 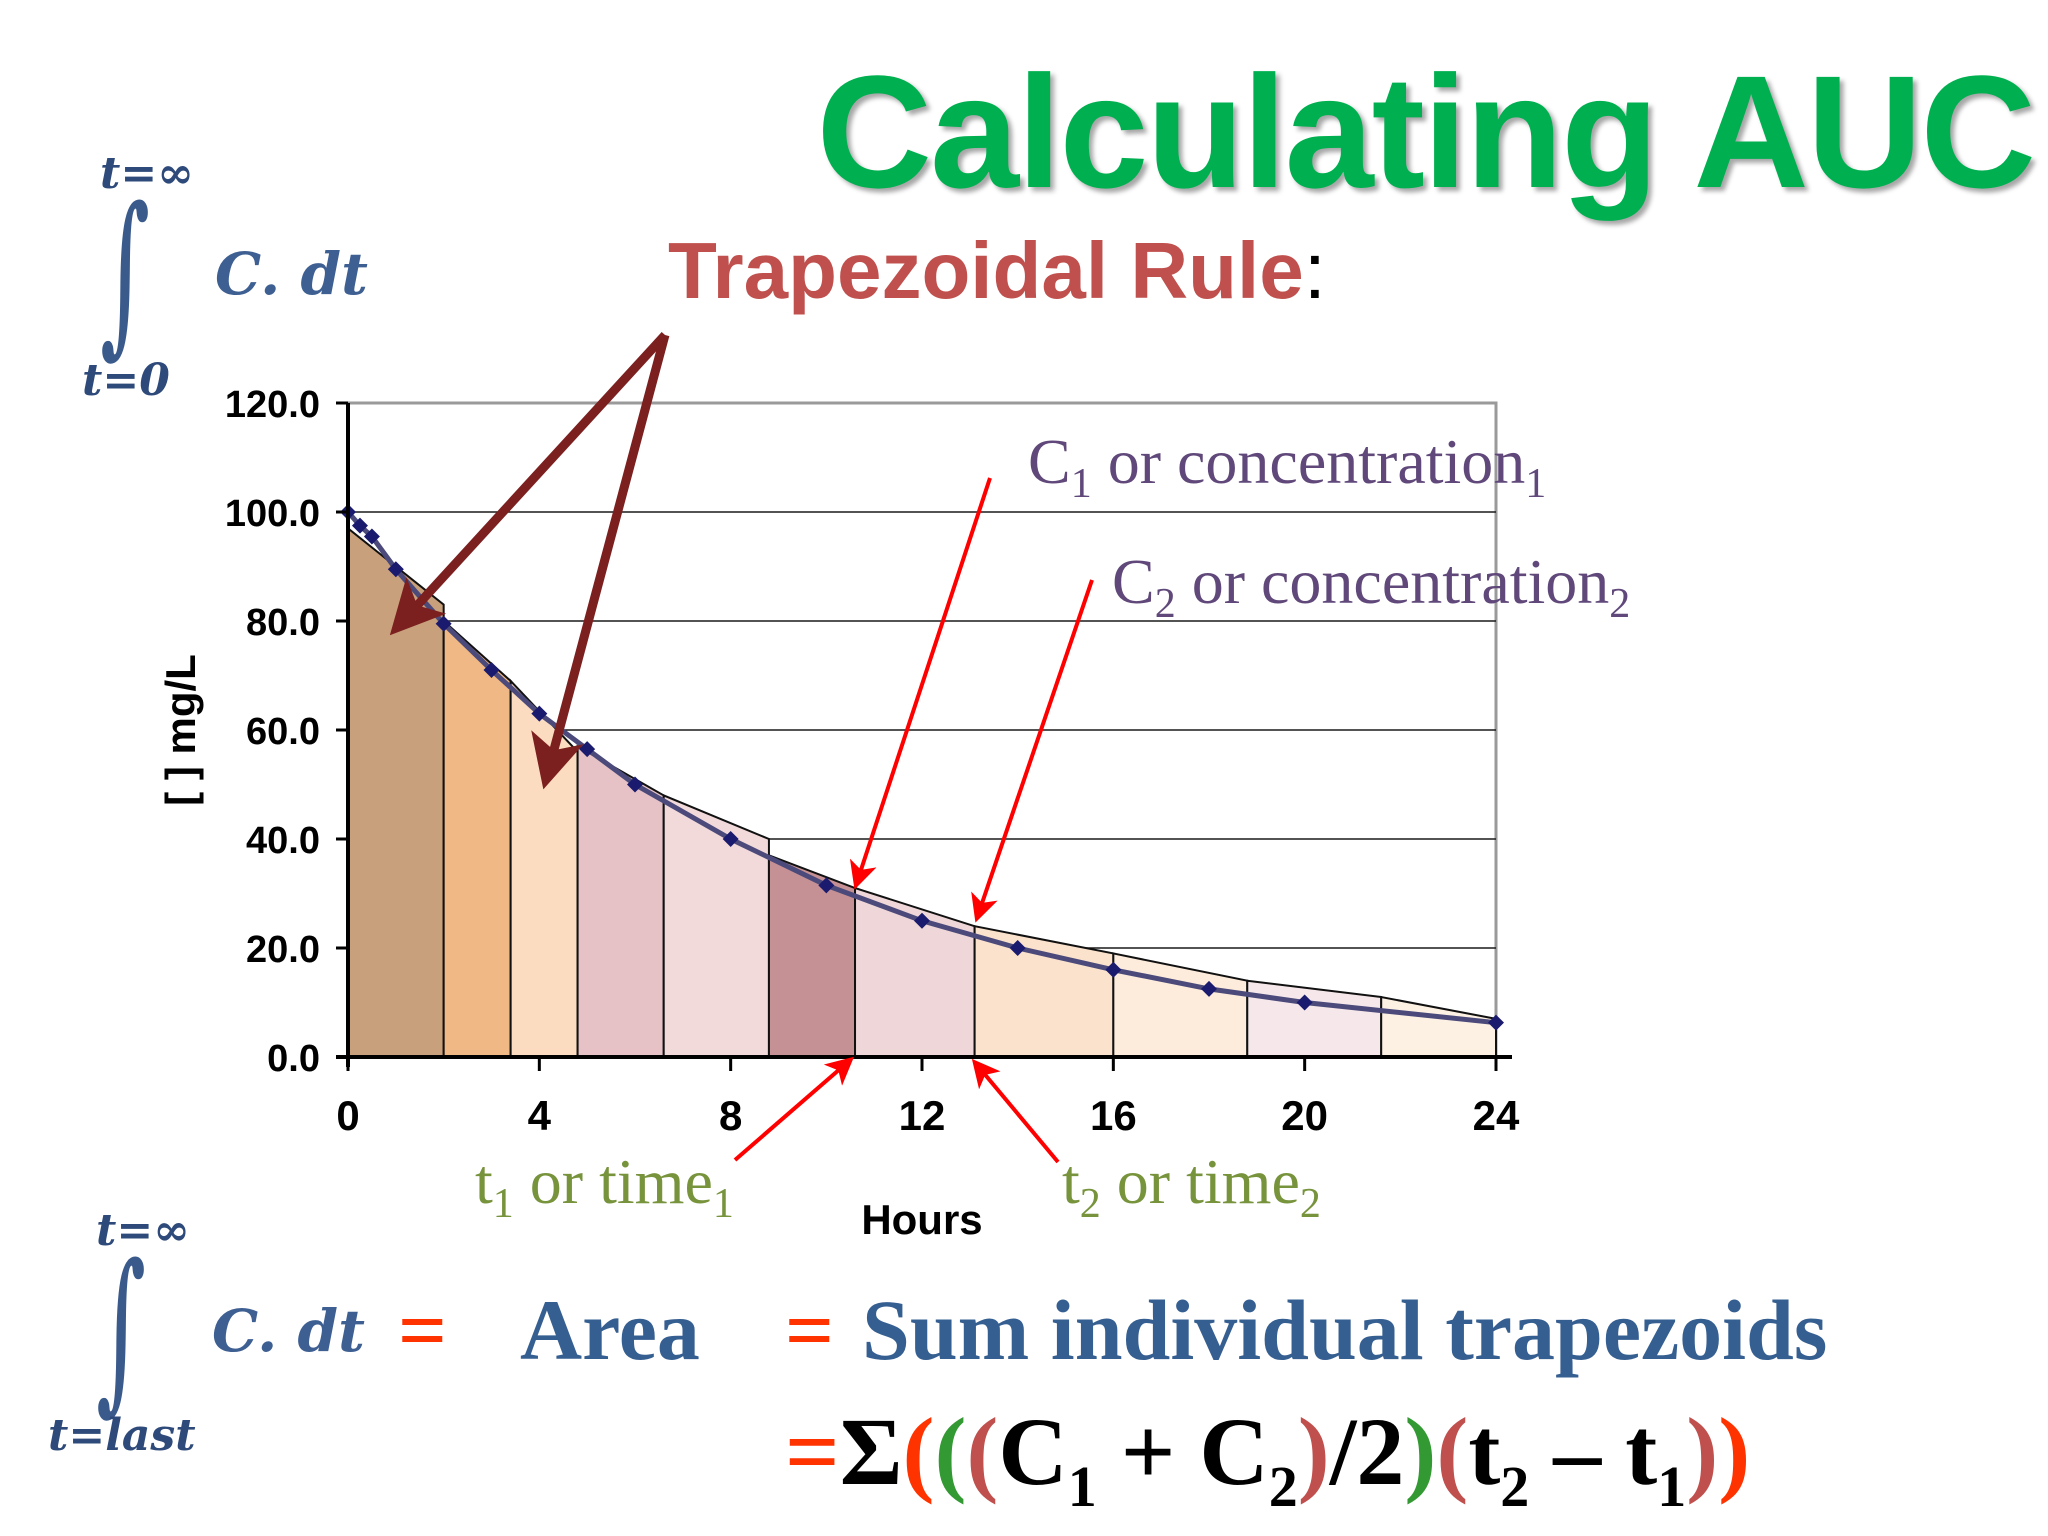 What do you see at coordinates (1032, 751) in the screenshot?
I see `c2-arrow` at bounding box center [1032, 751].